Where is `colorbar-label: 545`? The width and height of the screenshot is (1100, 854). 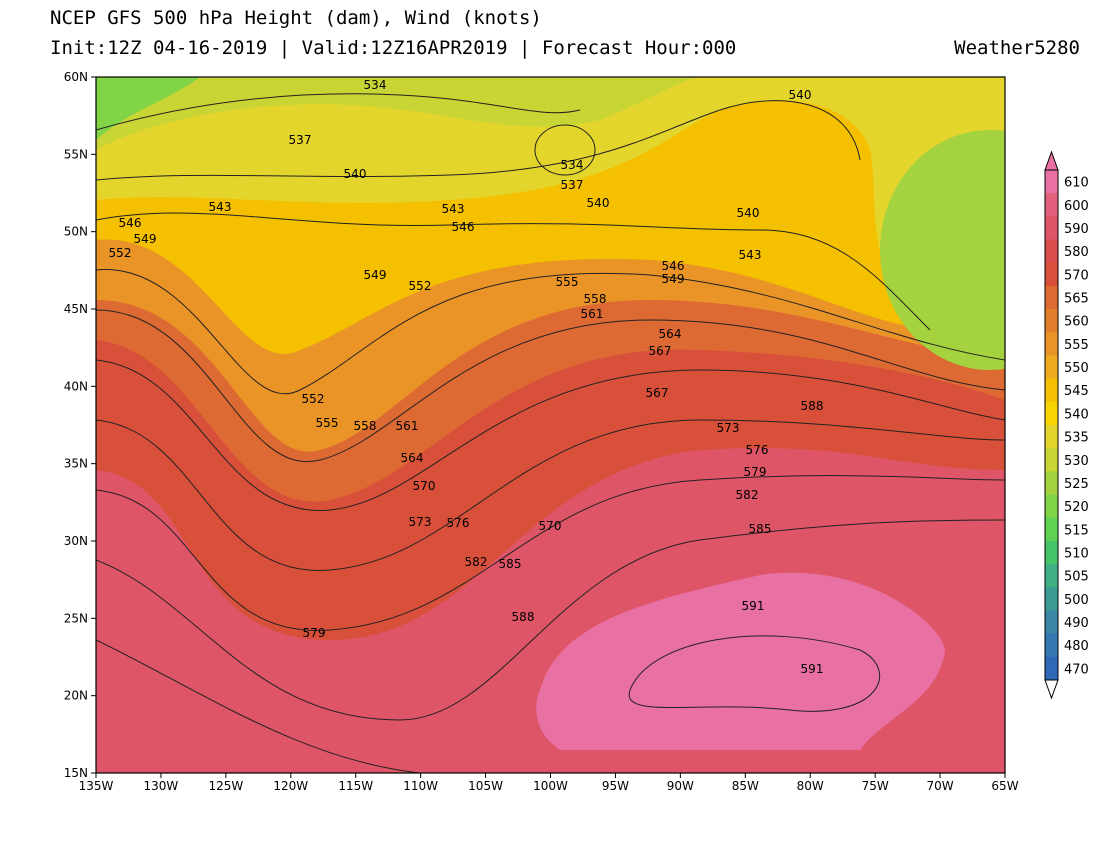
colorbar-label: 545 is located at coordinates (1076, 391).